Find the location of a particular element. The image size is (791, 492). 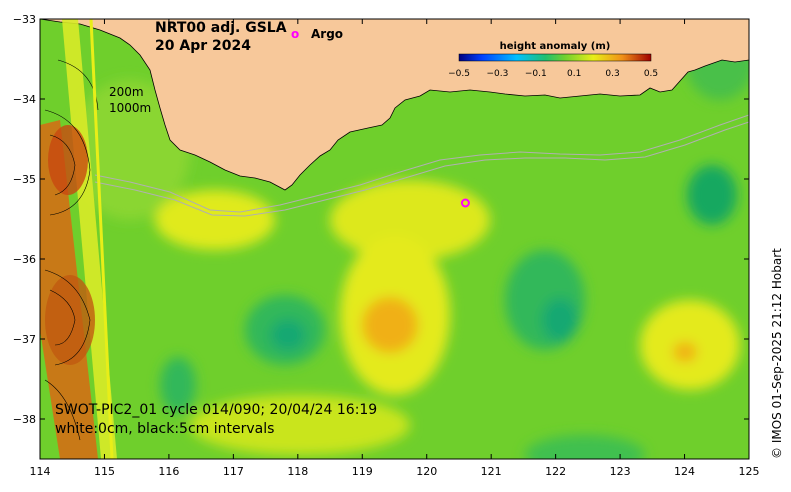

colorbar-tick-label: −0.5 is located at coordinates (459, 74).